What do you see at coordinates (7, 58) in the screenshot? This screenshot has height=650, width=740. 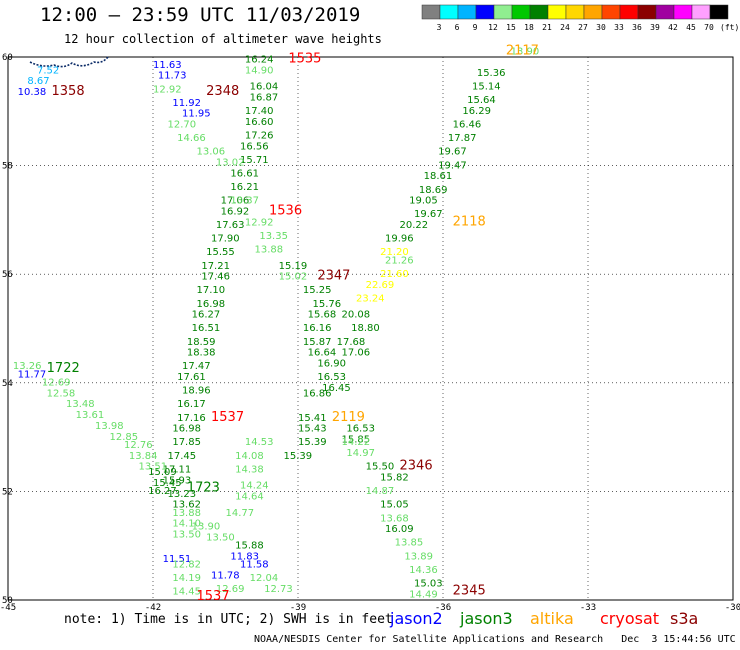 I see `lat-tick-label: 60` at bounding box center [7, 58].